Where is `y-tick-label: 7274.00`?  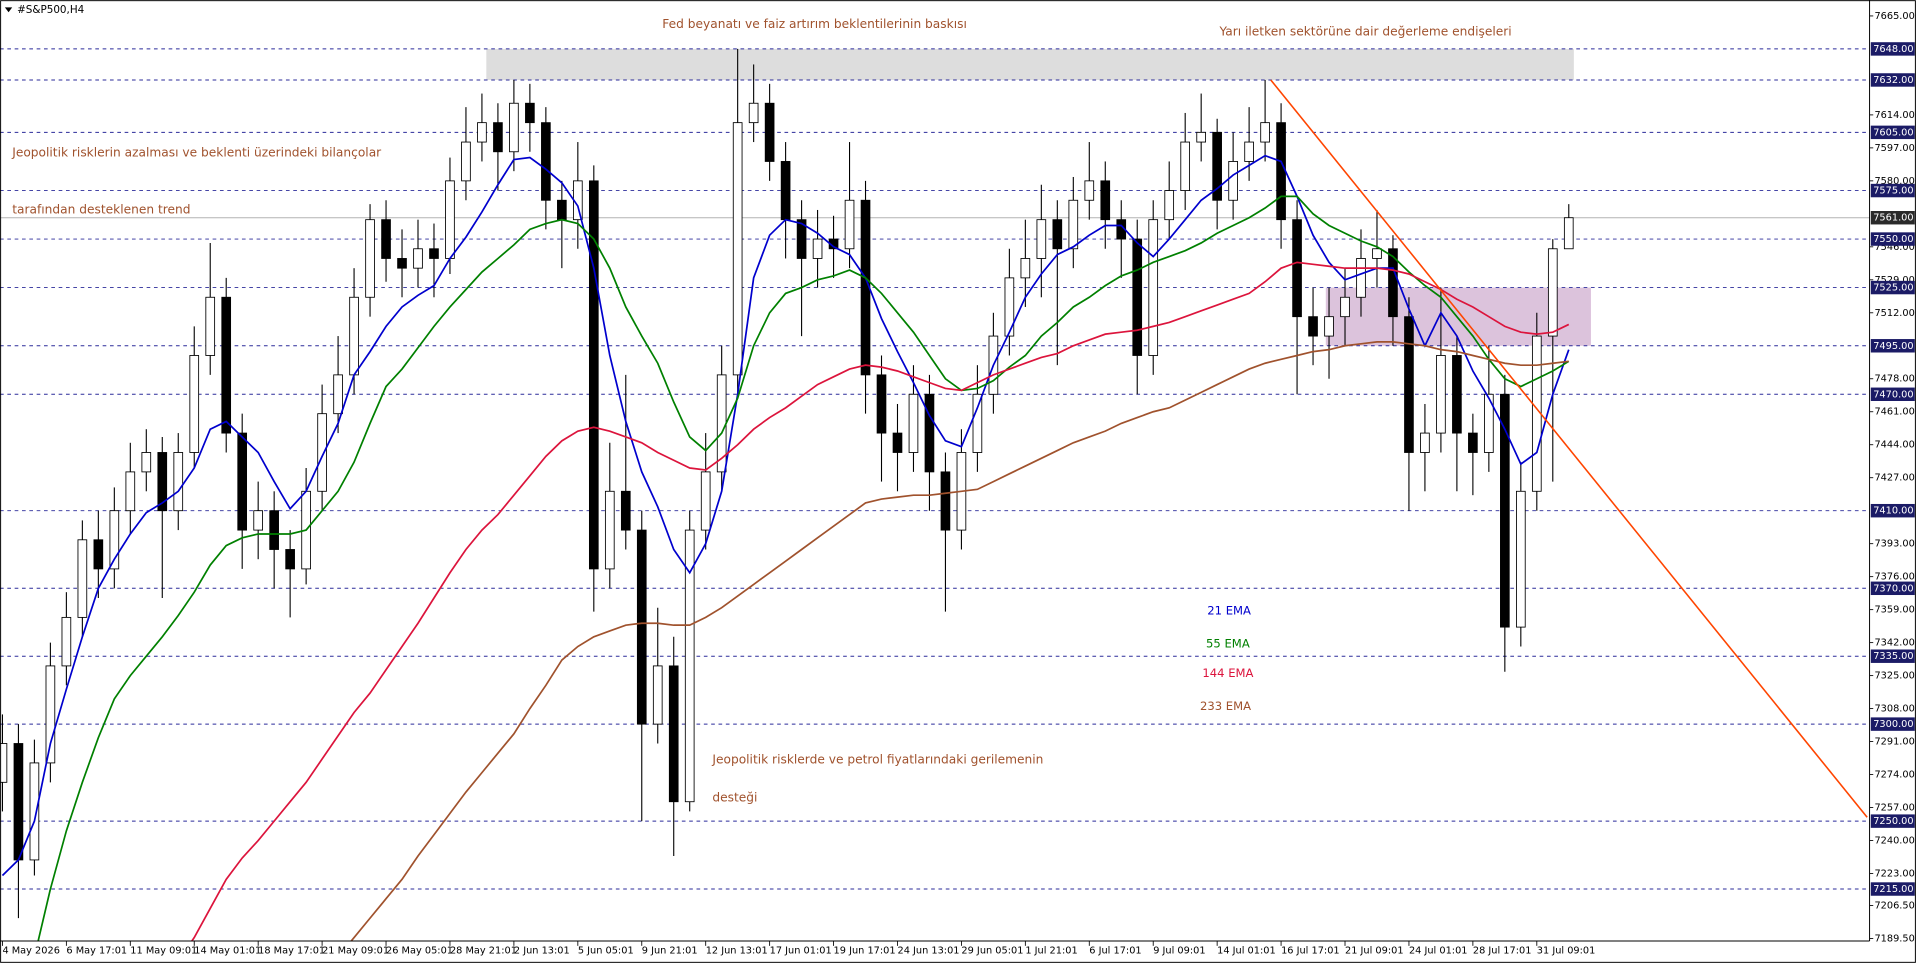 y-tick-label: 7274.00 is located at coordinates (1894, 775).